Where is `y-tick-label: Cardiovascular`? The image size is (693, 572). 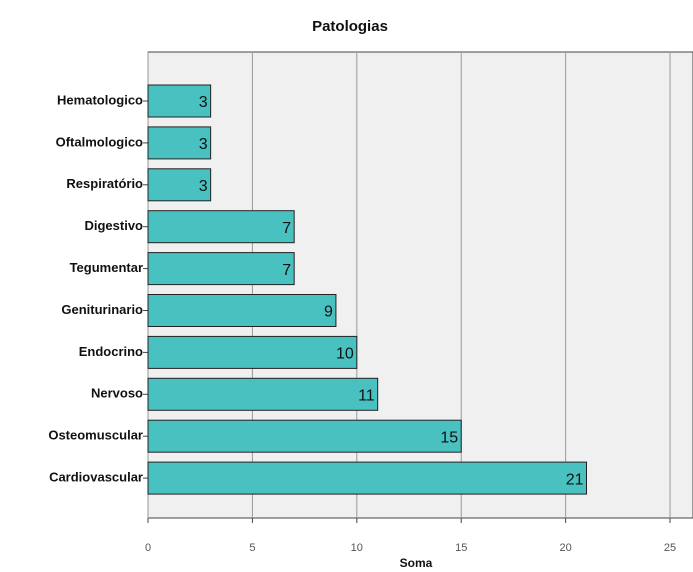 y-tick-label: Cardiovascular is located at coordinates (96, 477).